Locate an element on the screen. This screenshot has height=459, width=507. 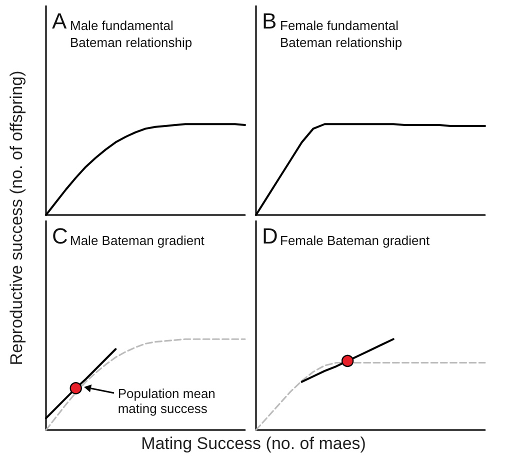
chart-subtitle: Female Bateman gradient is located at coordinates (355, 240).